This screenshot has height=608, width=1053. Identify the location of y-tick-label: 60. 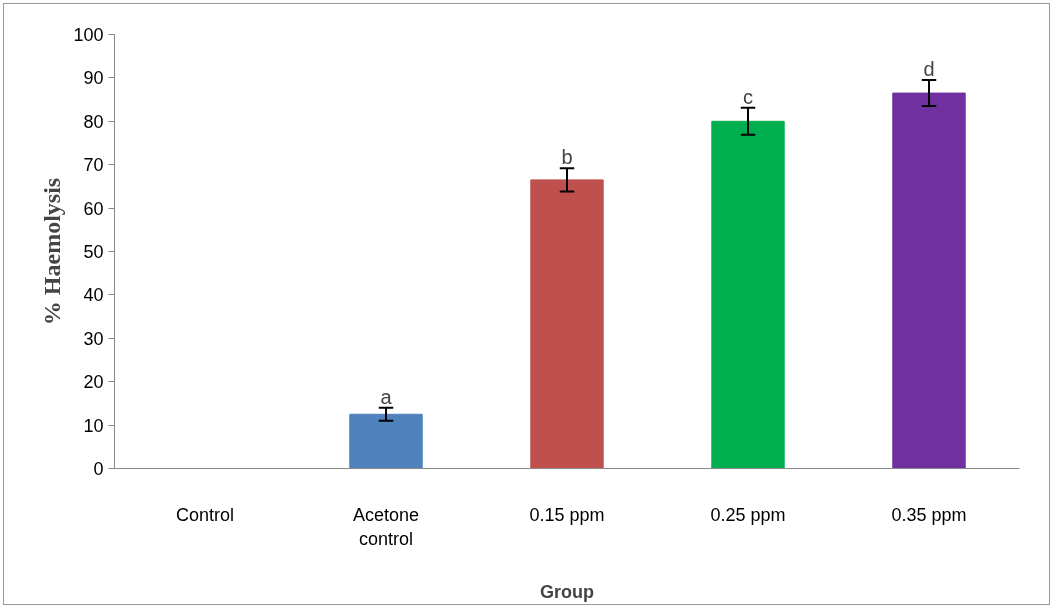
(93, 208).